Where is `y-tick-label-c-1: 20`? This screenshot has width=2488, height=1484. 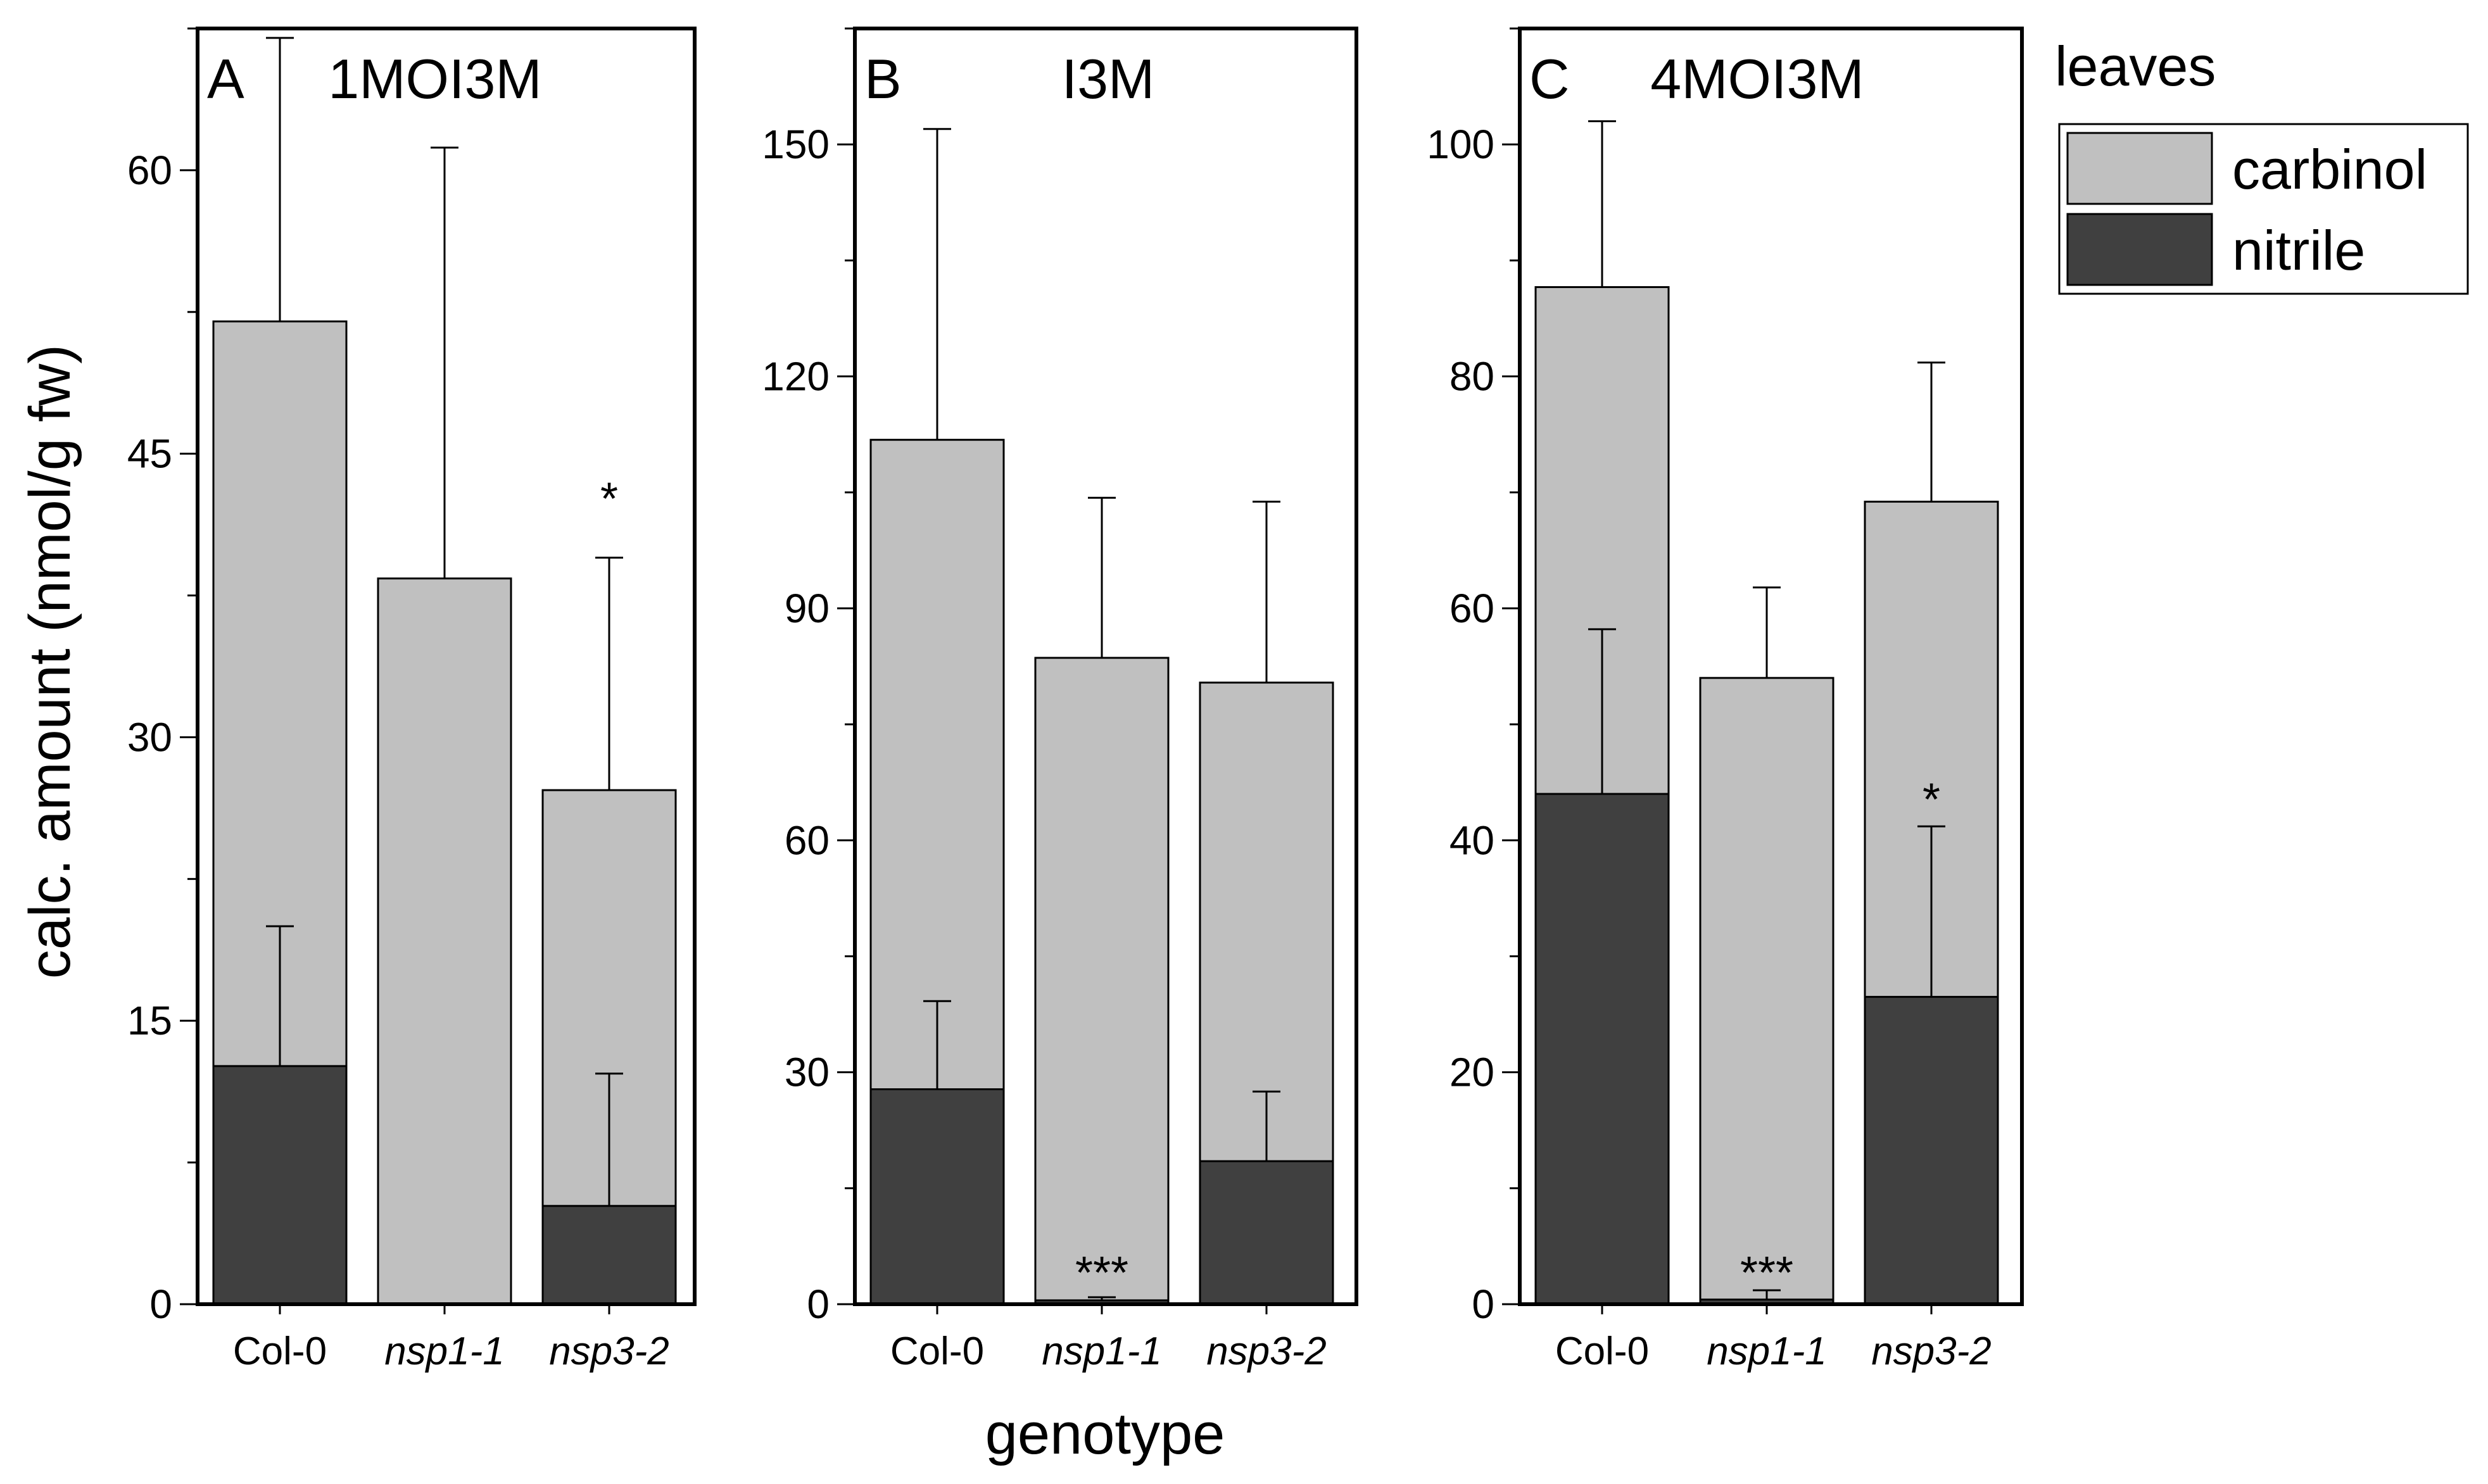
y-tick-label-c-1: 20 is located at coordinates (1471, 1072).